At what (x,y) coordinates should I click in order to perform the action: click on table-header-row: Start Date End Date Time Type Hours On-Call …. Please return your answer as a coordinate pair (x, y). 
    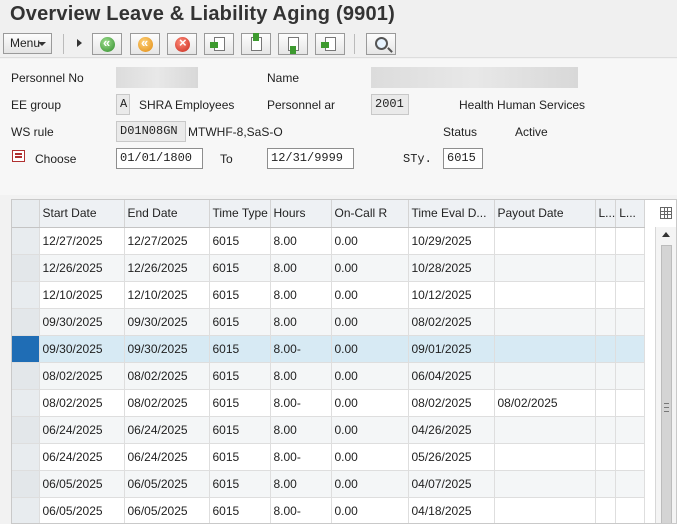
    Looking at the image, I should click on (329, 214).